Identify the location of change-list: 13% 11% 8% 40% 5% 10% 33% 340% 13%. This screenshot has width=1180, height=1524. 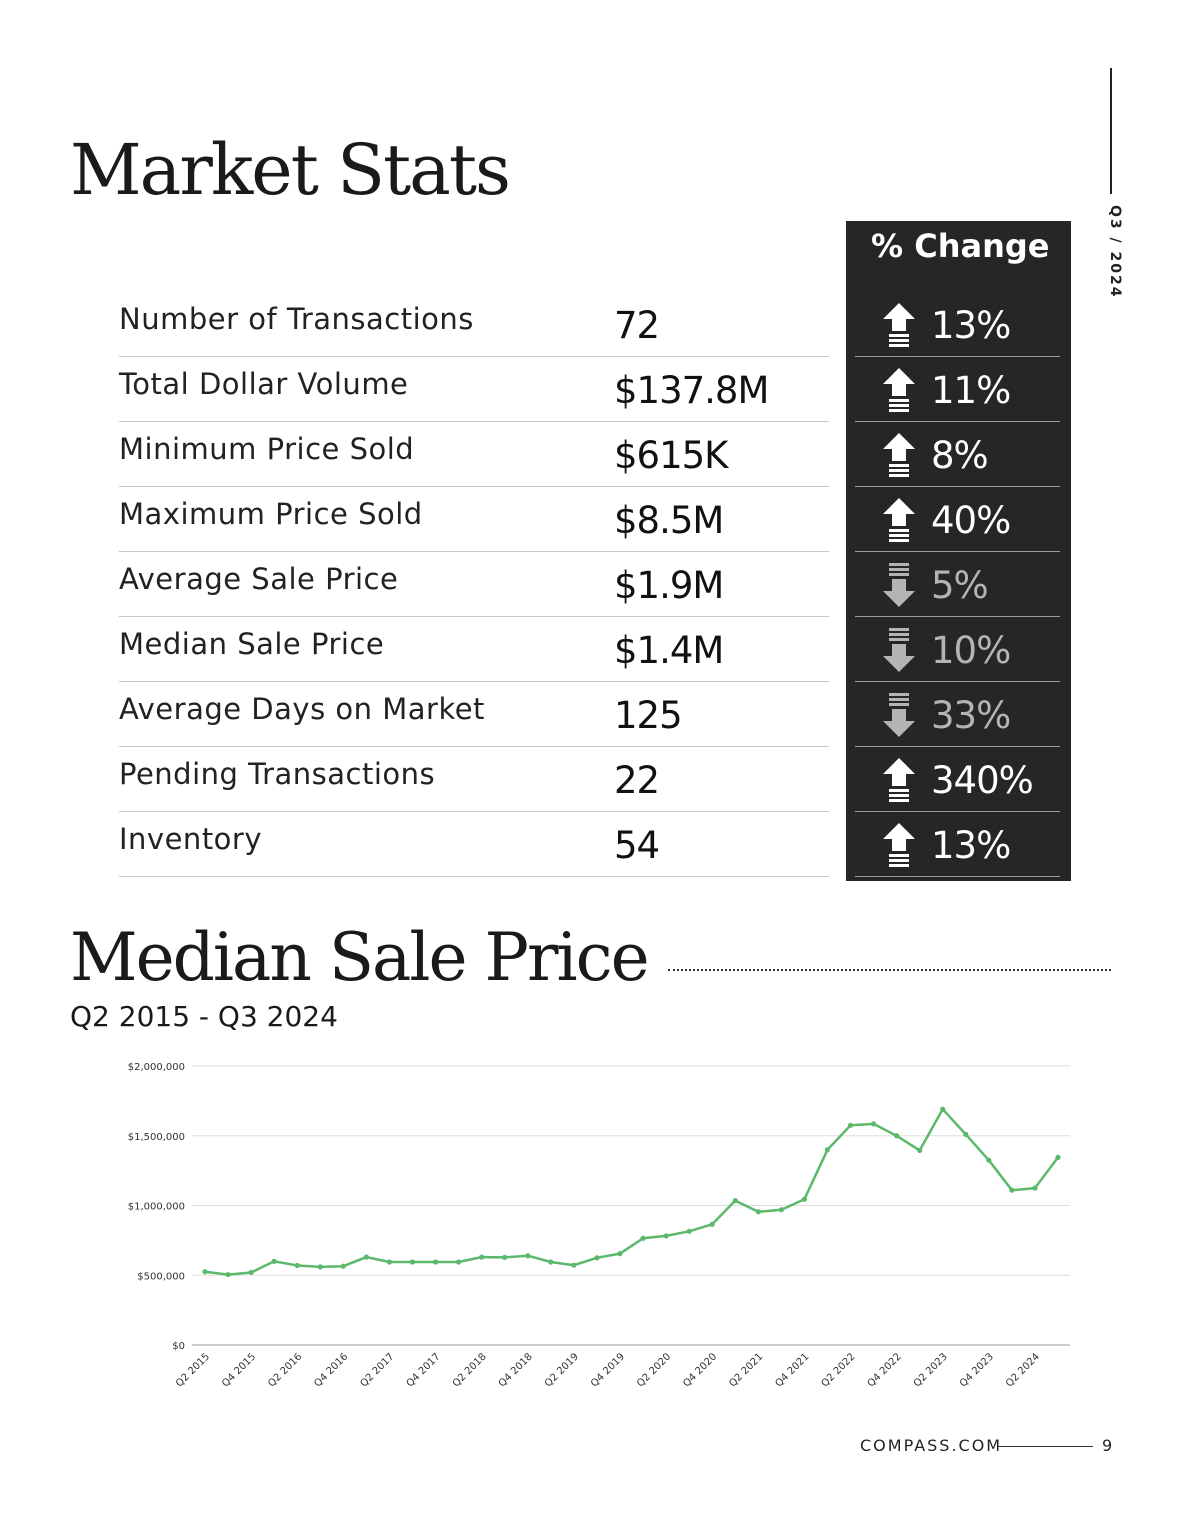
(957, 584).